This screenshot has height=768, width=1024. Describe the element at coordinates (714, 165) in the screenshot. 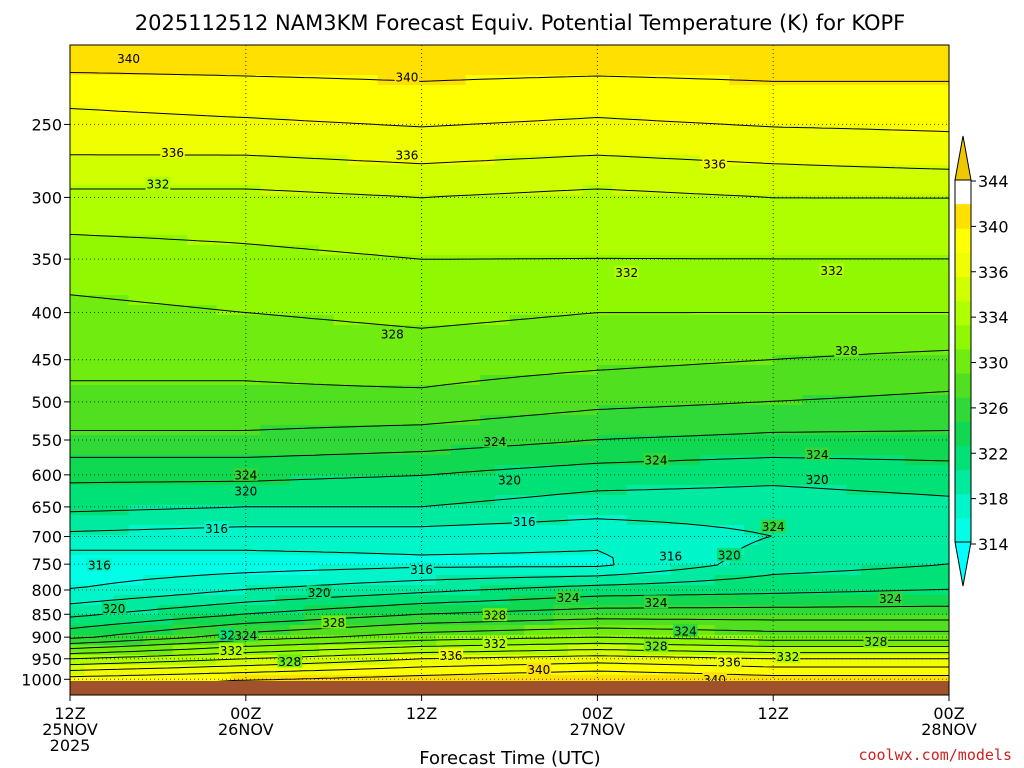

I see `contour-label: 336` at that location.